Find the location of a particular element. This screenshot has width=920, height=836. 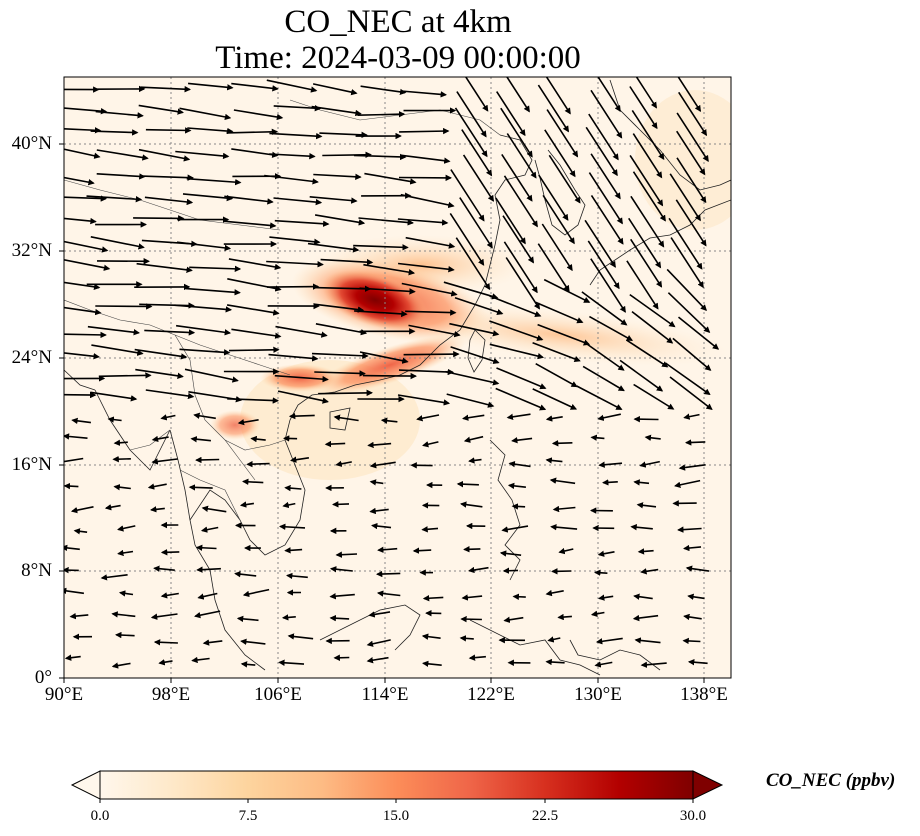

map-title-line-1: CO_NEC at 4km is located at coordinates (398, 22).